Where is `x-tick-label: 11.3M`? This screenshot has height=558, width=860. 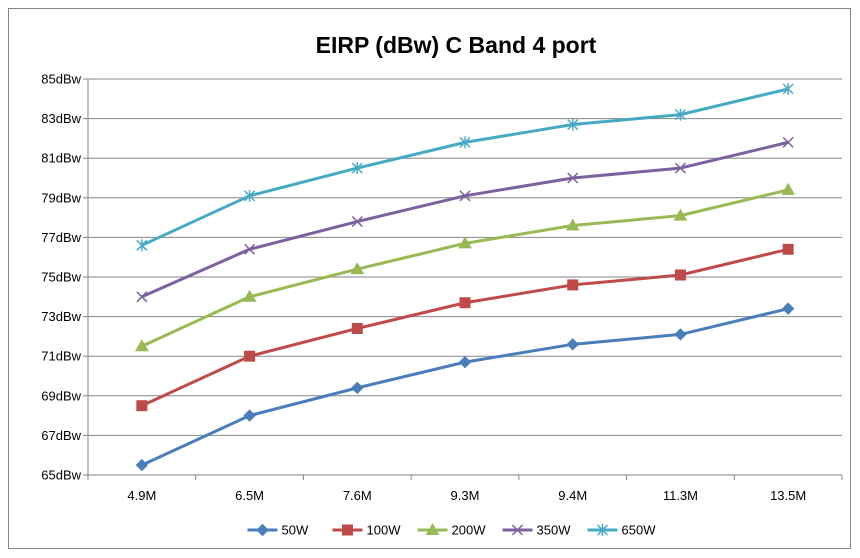
x-tick-label: 11.3M is located at coordinates (680, 495).